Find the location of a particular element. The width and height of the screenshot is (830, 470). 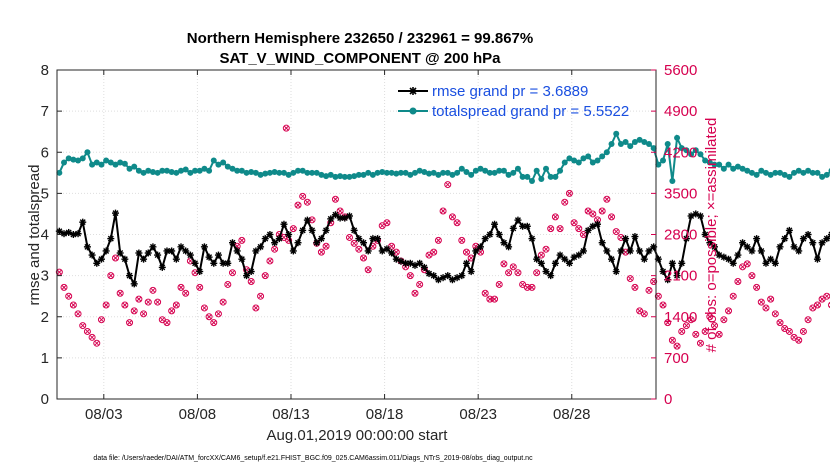

x-tick-label: 08/18 is located at coordinates (385, 414).